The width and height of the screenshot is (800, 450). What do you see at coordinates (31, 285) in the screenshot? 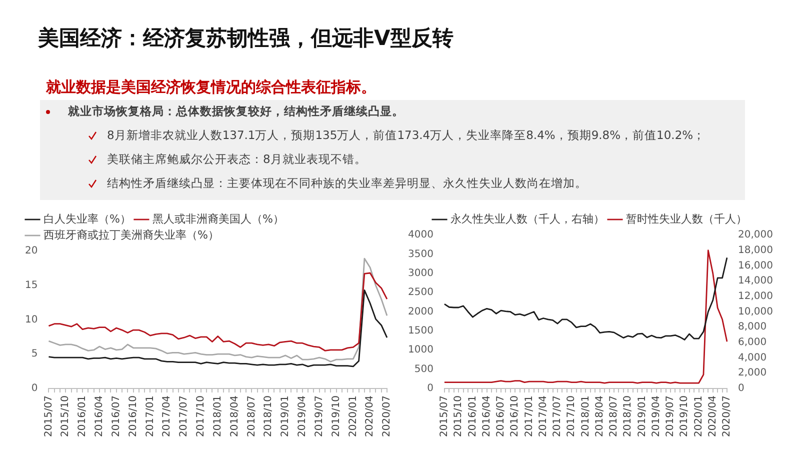
I see `y-tick-label: 15` at bounding box center [31, 285].